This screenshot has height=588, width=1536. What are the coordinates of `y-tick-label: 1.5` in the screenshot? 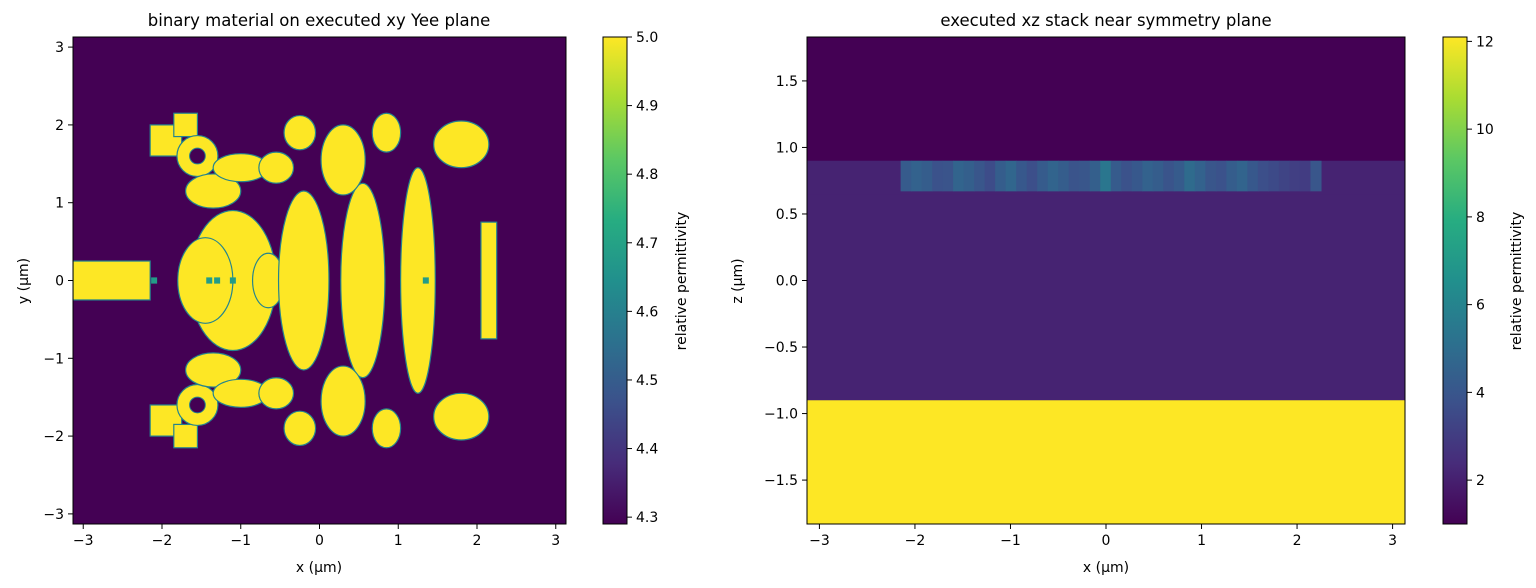 It's located at (787, 82).